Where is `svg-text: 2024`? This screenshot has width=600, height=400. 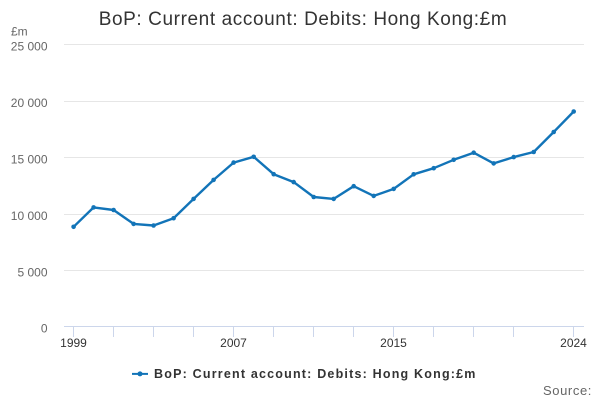
svg-text: 2024 is located at coordinates (573, 343).